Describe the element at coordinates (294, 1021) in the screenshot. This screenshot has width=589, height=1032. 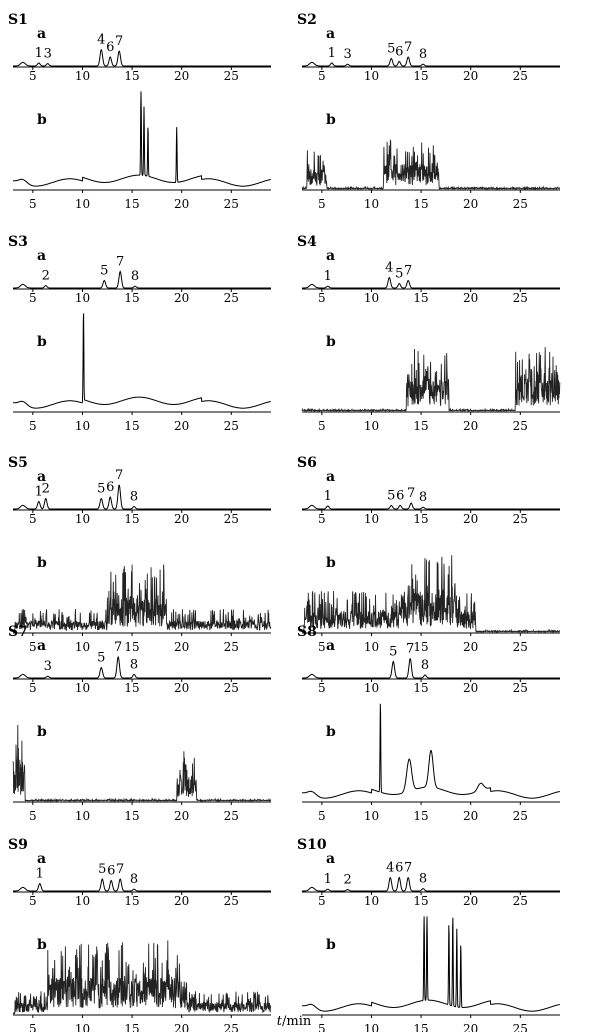
I see `x-axis-label: t/min` at that location.